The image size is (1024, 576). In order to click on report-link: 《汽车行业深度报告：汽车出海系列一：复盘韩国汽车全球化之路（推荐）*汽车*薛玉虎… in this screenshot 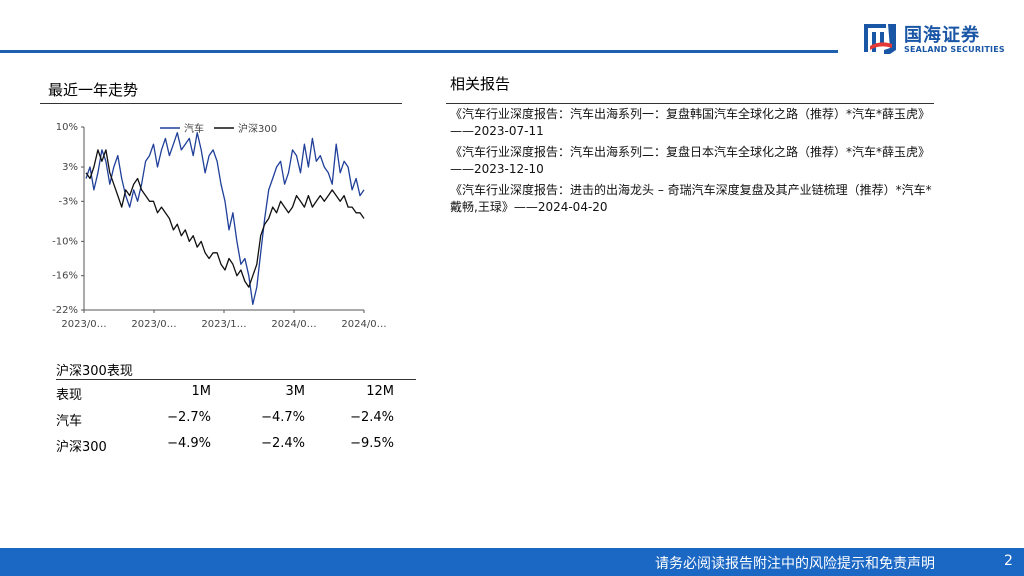, I will do `click(690, 122)`.